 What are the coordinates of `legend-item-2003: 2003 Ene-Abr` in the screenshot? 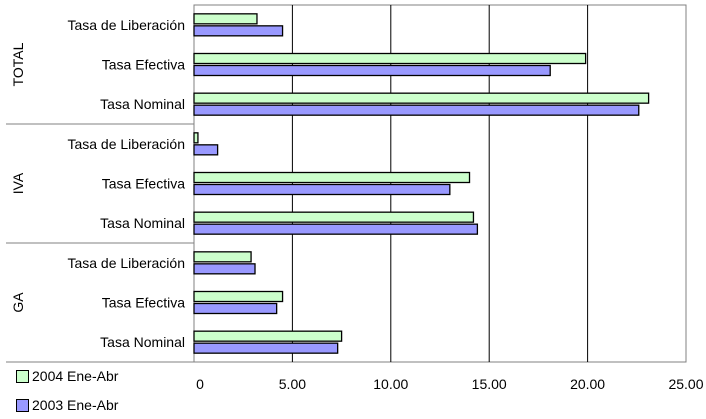 It's located at (67, 405).